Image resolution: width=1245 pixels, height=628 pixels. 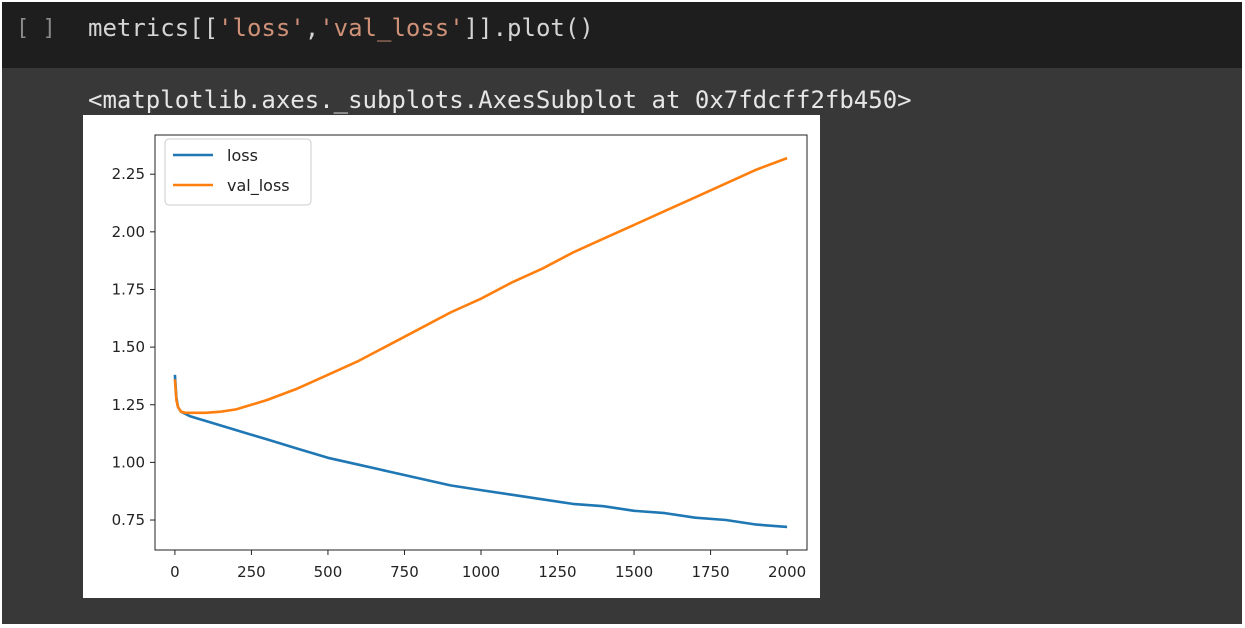 I want to click on x-tick-label: 1000, so click(x=481, y=572).